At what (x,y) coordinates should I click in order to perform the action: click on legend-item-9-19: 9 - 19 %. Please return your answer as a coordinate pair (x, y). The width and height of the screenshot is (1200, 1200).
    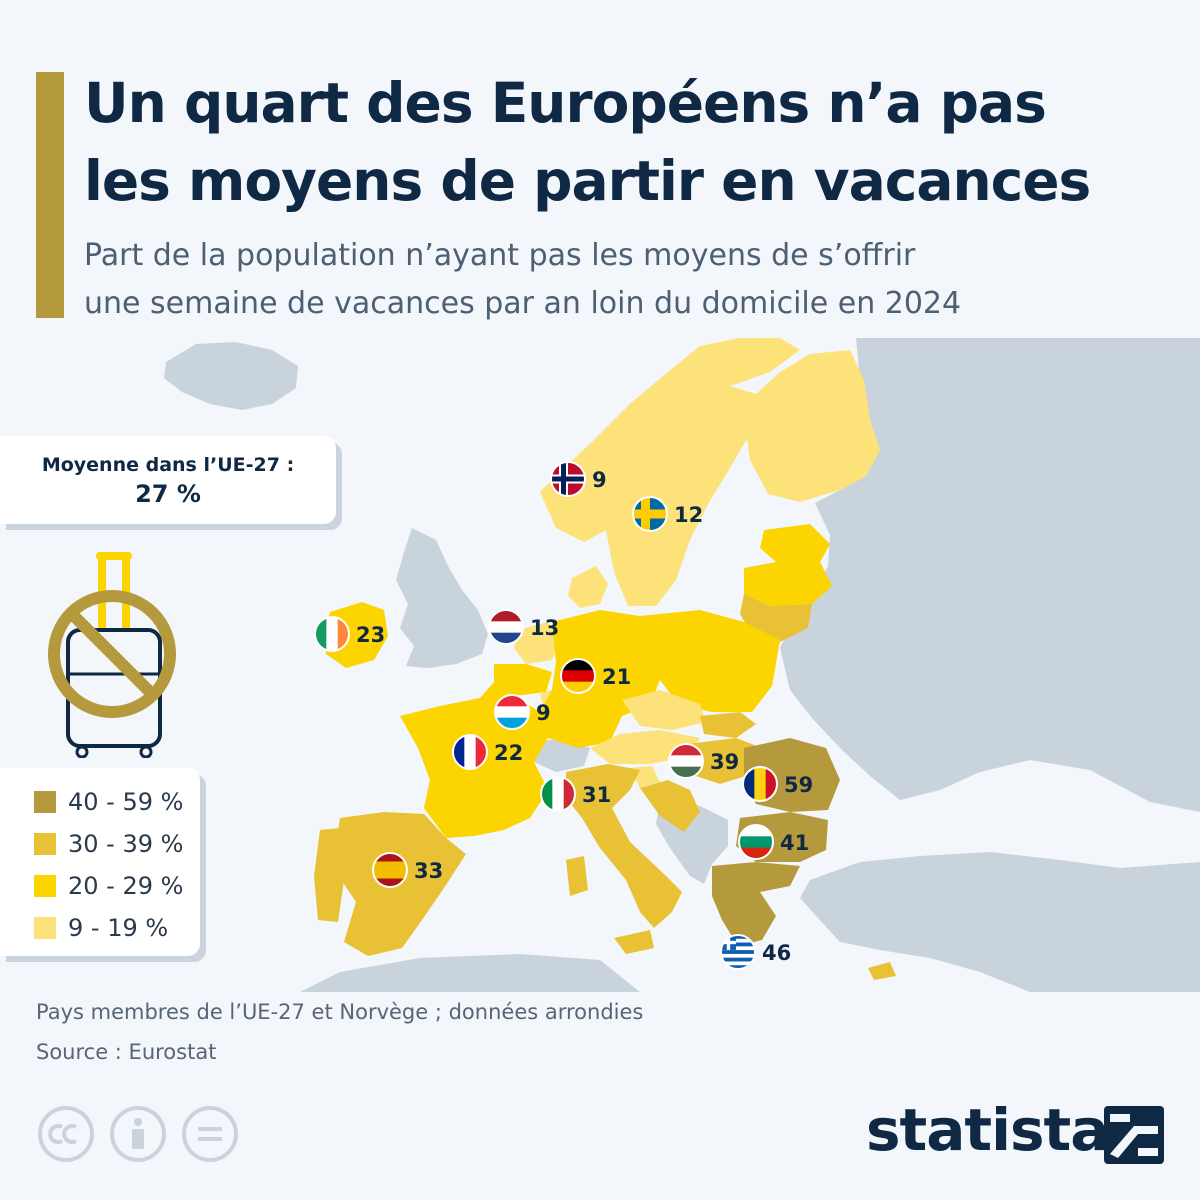
    Looking at the image, I should click on (101, 928).